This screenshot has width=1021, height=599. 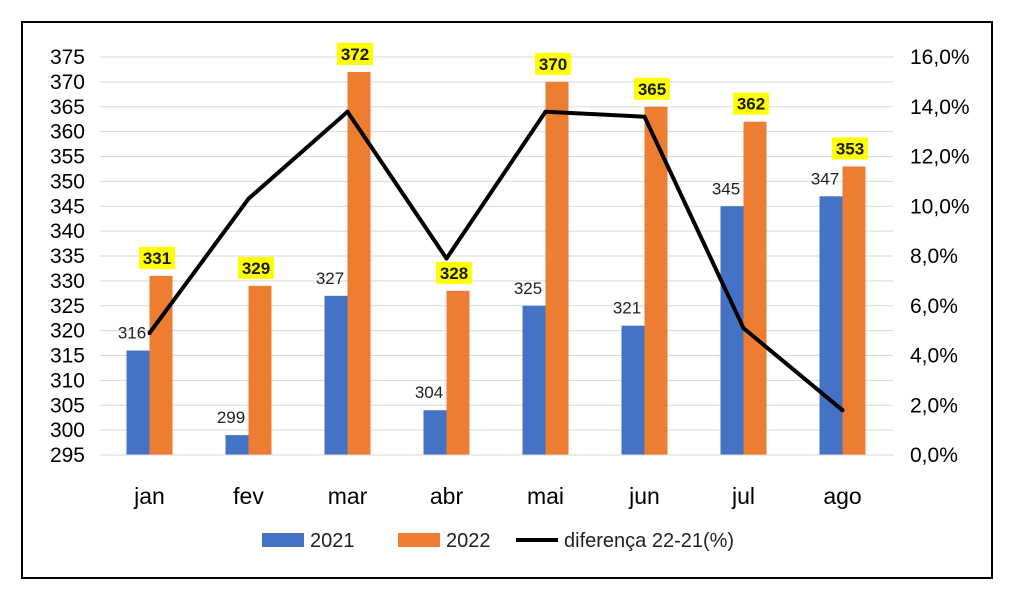 I want to click on legend-label-2021: 2021, so click(x=332, y=541).